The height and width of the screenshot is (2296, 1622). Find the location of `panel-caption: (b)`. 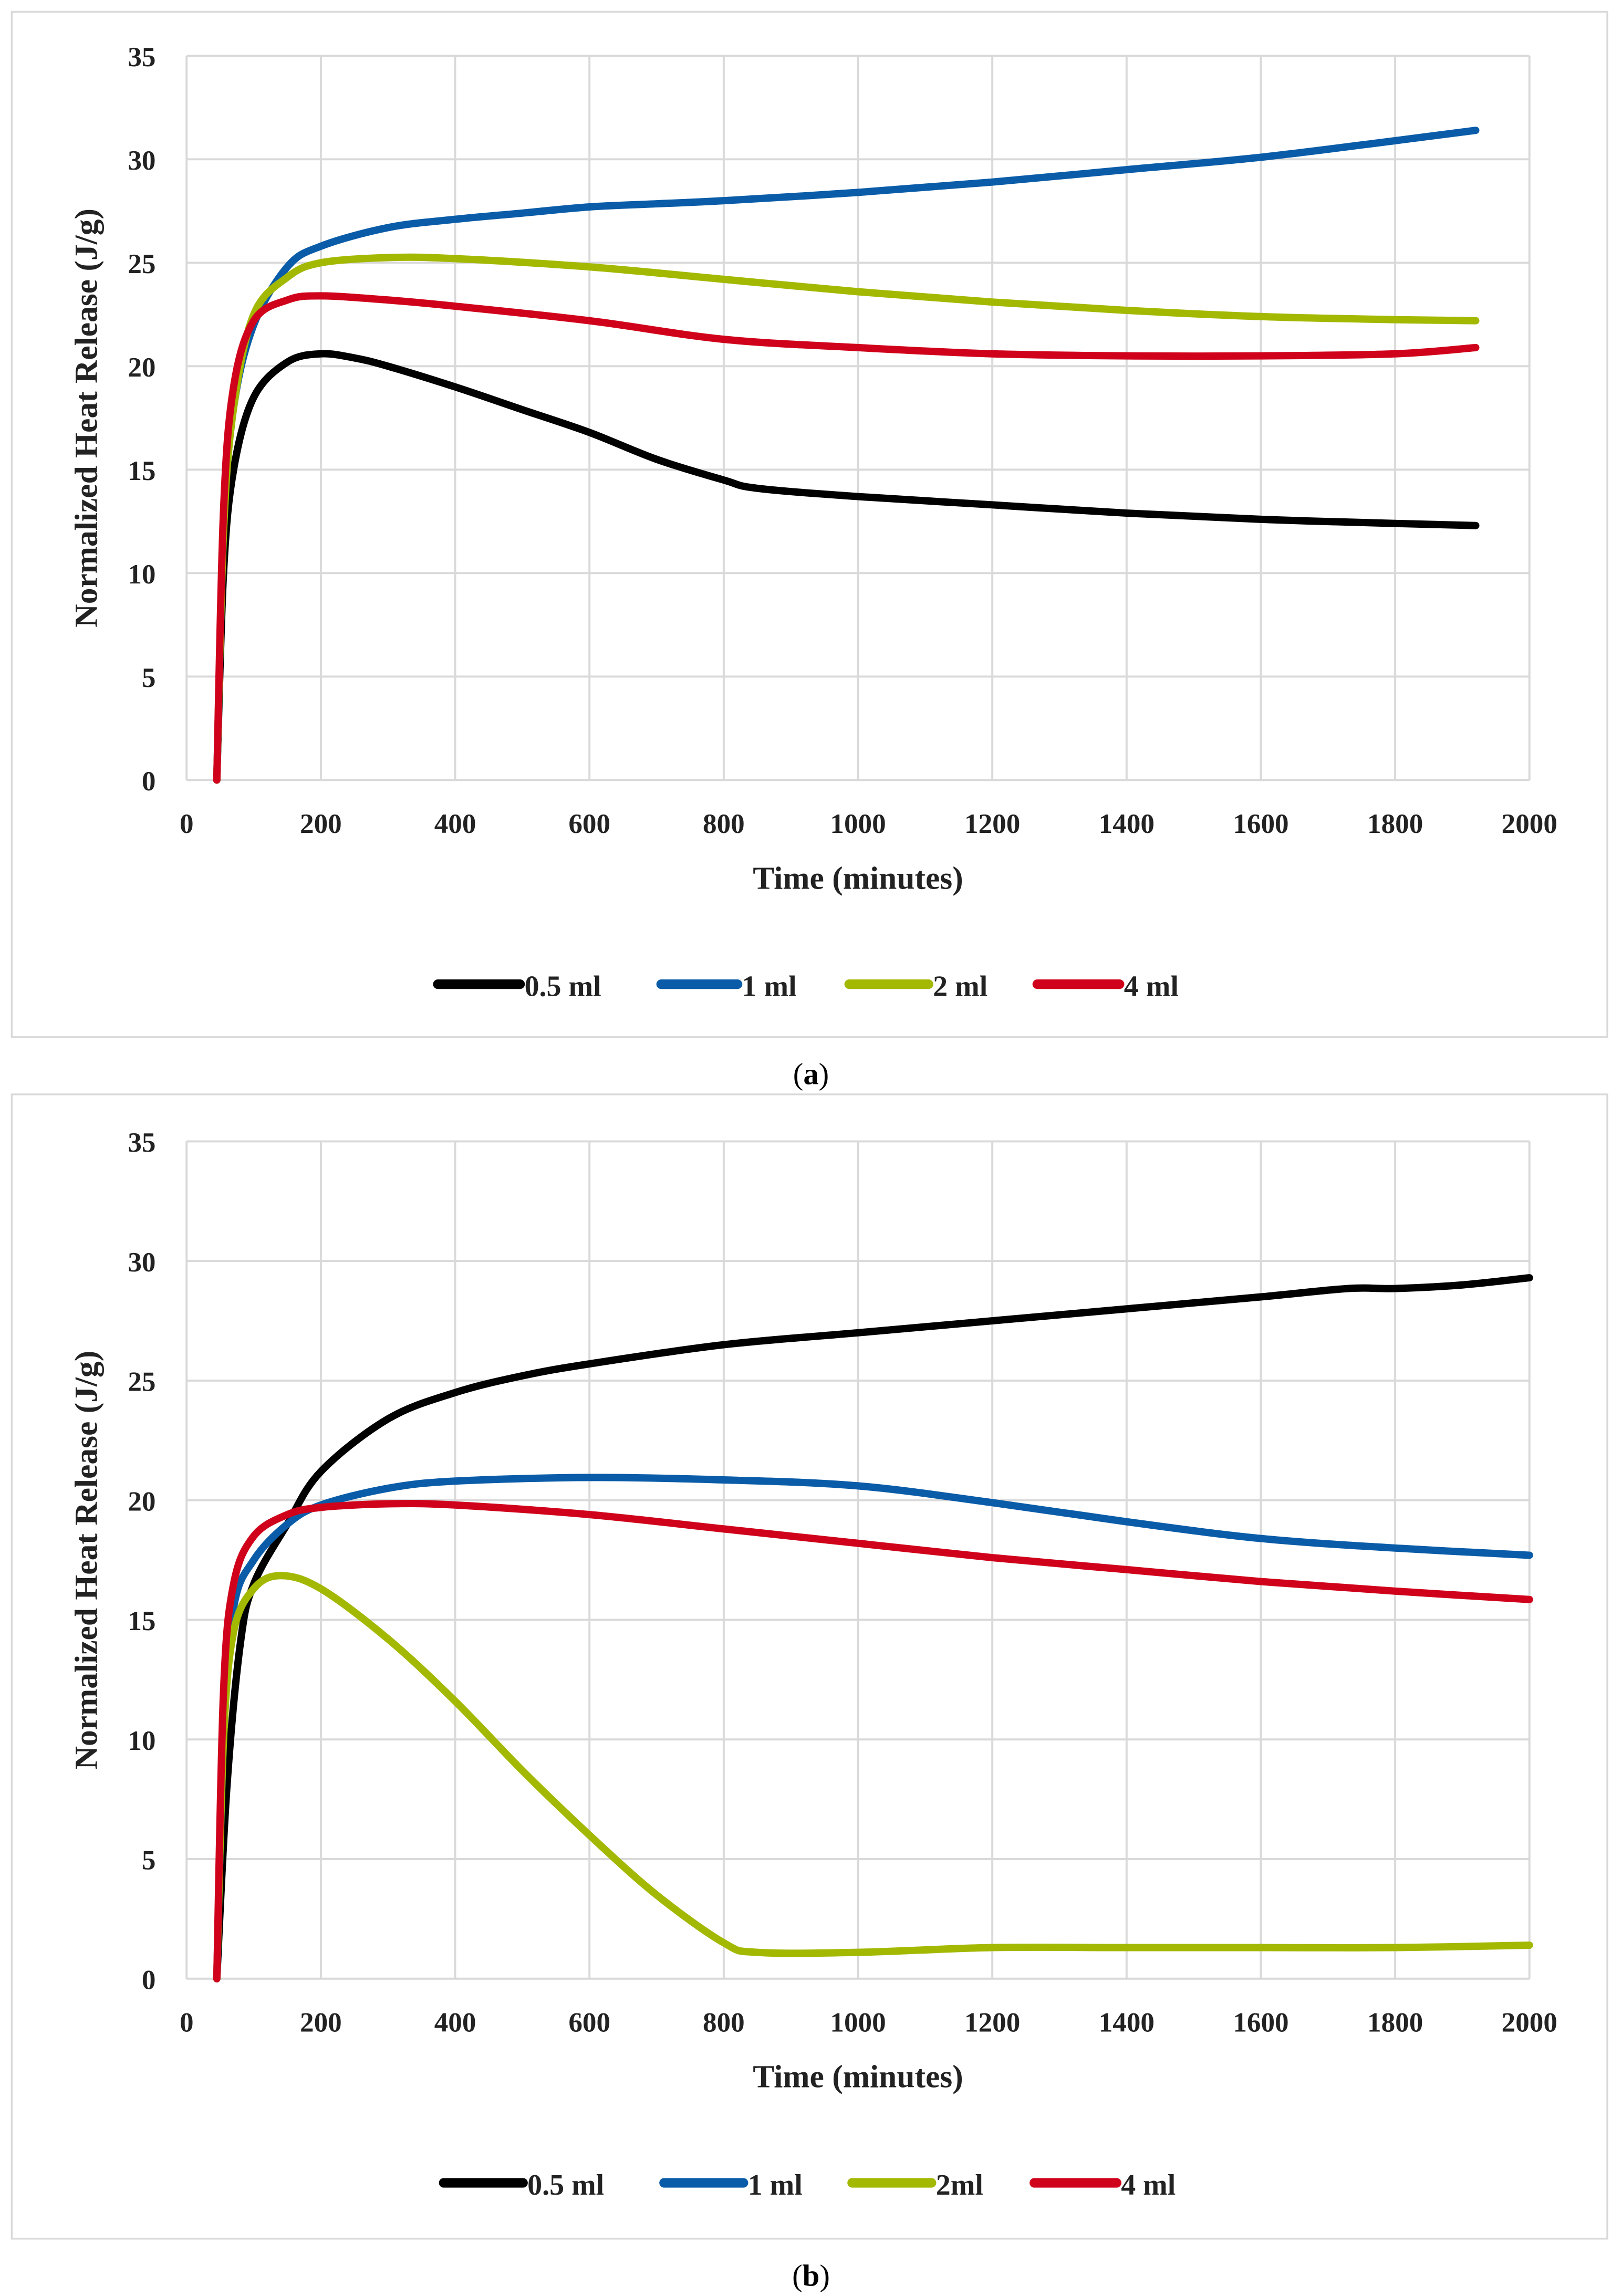

panel-caption: (b) is located at coordinates (811, 2275).